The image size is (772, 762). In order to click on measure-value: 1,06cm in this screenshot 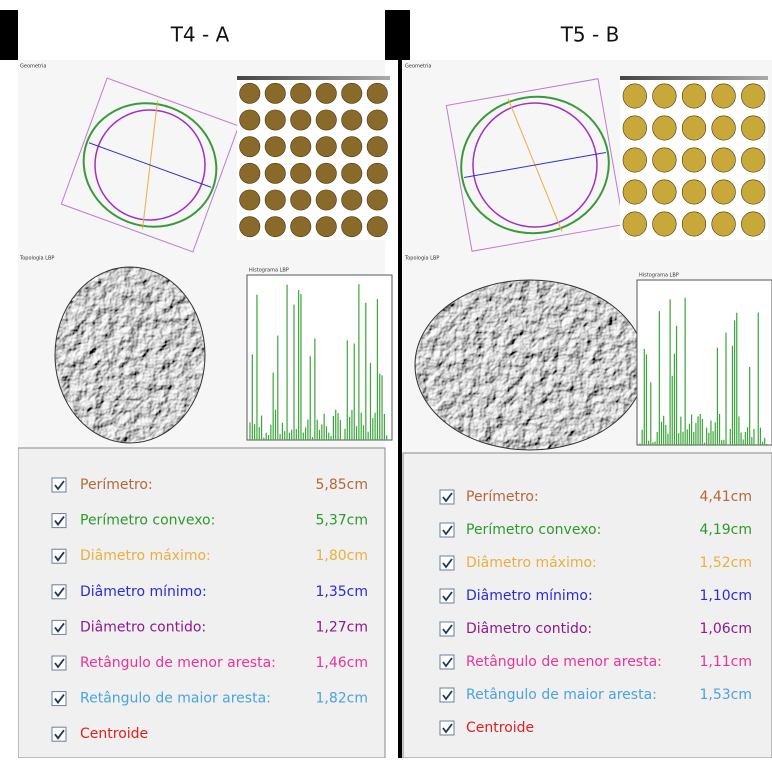, I will do `click(725, 629)`.